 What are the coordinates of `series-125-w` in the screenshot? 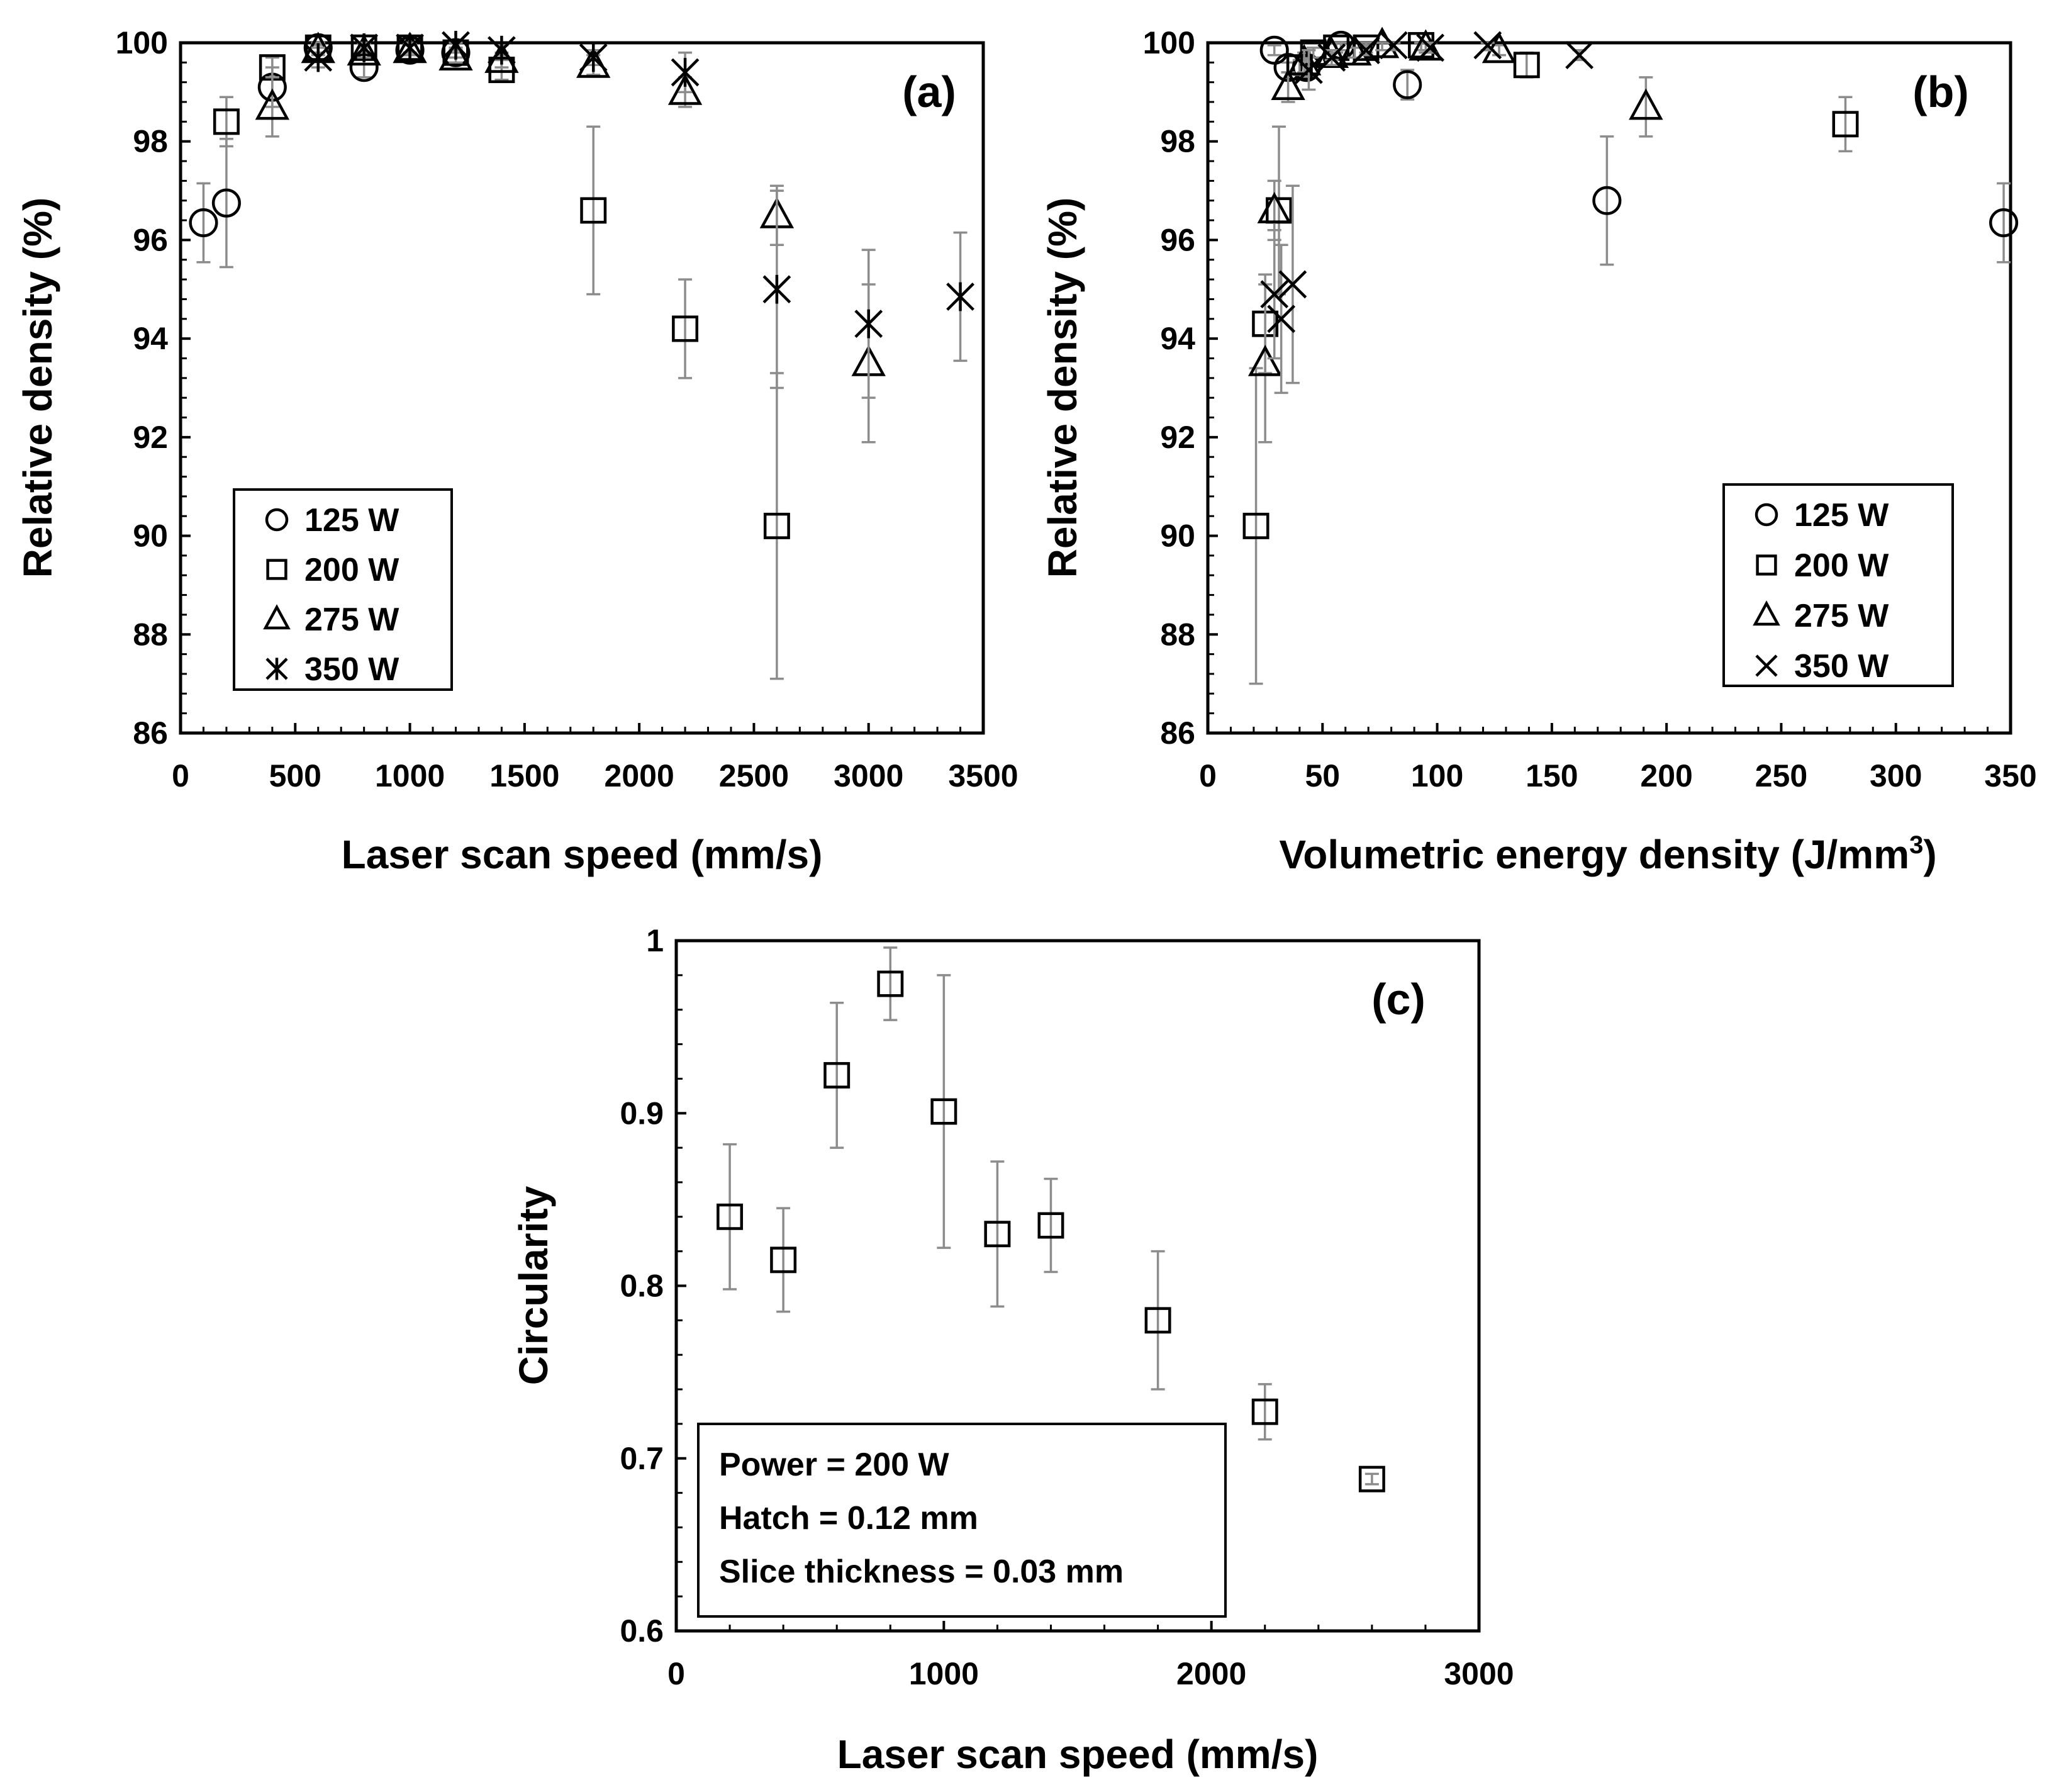 It's located at (1639, 148).